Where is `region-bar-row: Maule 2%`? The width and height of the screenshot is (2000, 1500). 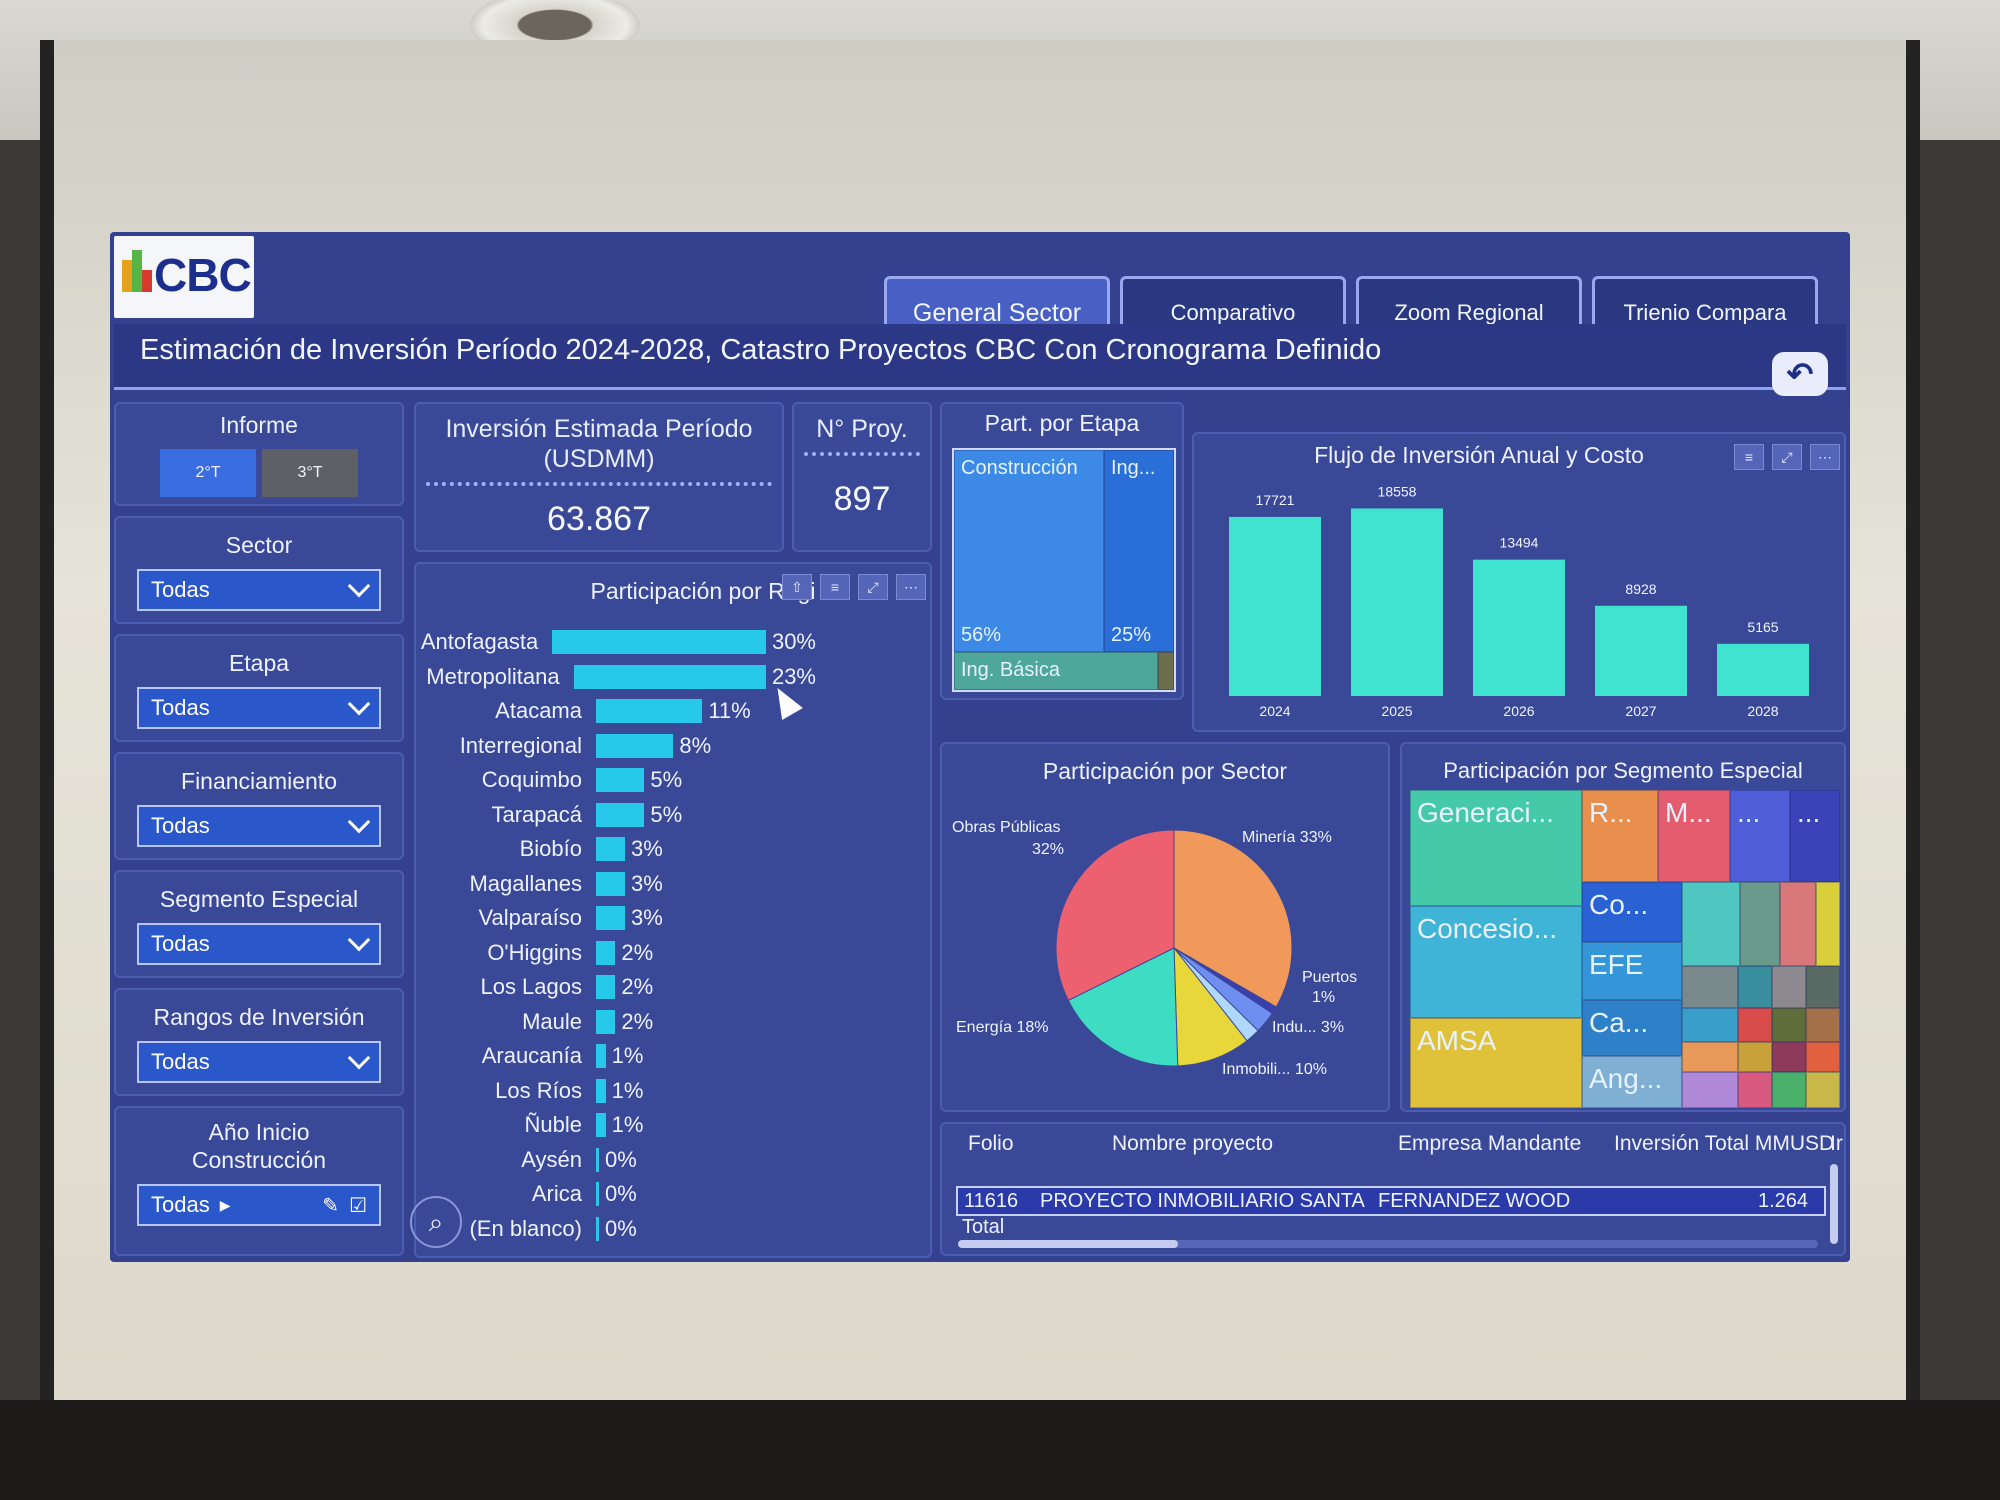 region-bar-row: Maule 2% is located at coordinates (616, 1022).